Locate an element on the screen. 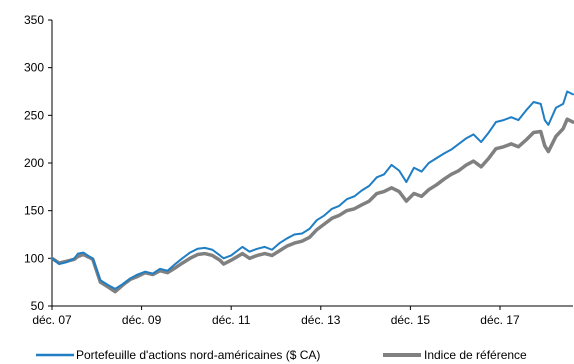  legend-label-benchmark: Indice de référence is located at coordinates (475, 355).